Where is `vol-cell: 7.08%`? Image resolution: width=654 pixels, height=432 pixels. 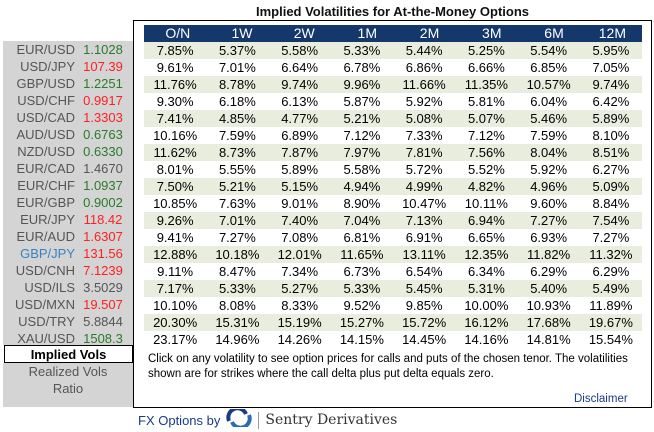 vol-cell: 7.08% is located at coordinates (300, 237).